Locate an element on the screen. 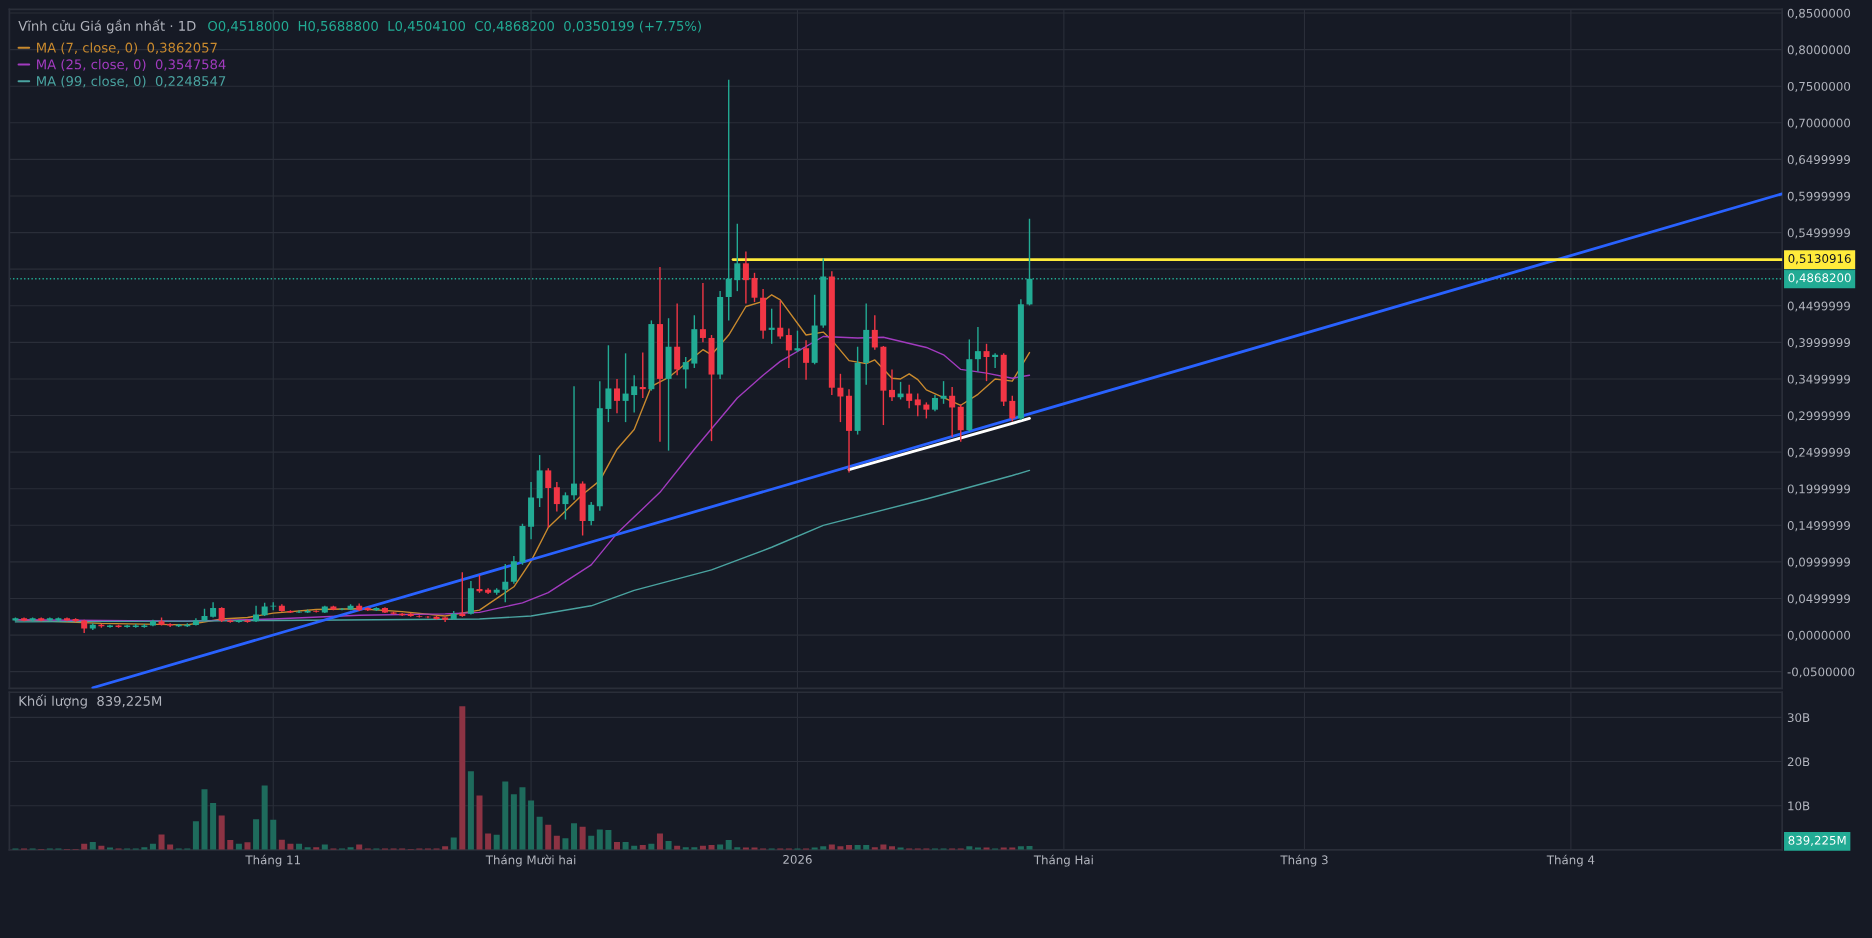  x-tick-label: Tháng 4 is located at coordinates (1570, 860).